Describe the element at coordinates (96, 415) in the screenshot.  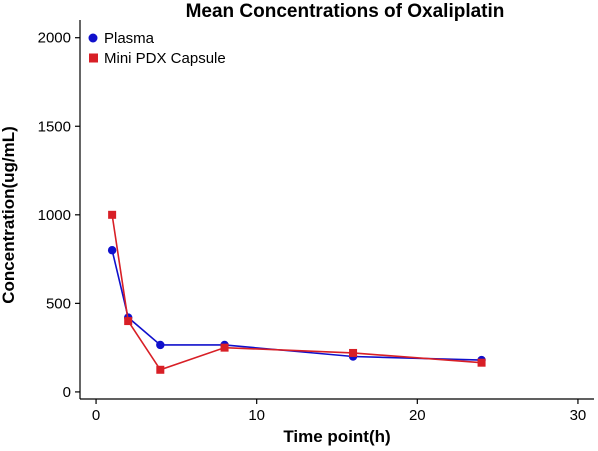
I see `x-tick-label: 0` at that location.